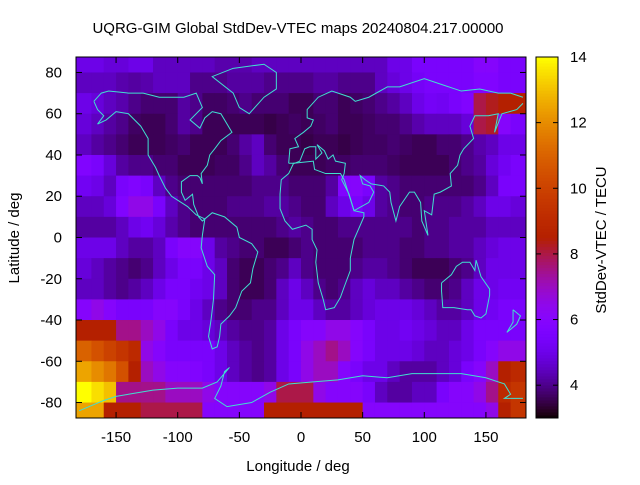  I want to click on colorbar-tick-label: 8, so click(574, 254).